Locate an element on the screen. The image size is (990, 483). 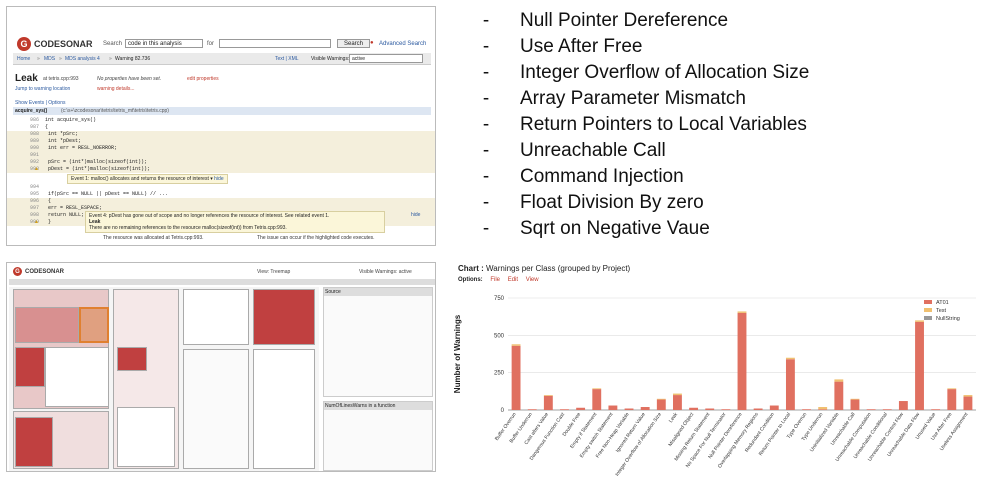
x-tick-label: Uninitialized Variable is located at coordinates (825, 433).